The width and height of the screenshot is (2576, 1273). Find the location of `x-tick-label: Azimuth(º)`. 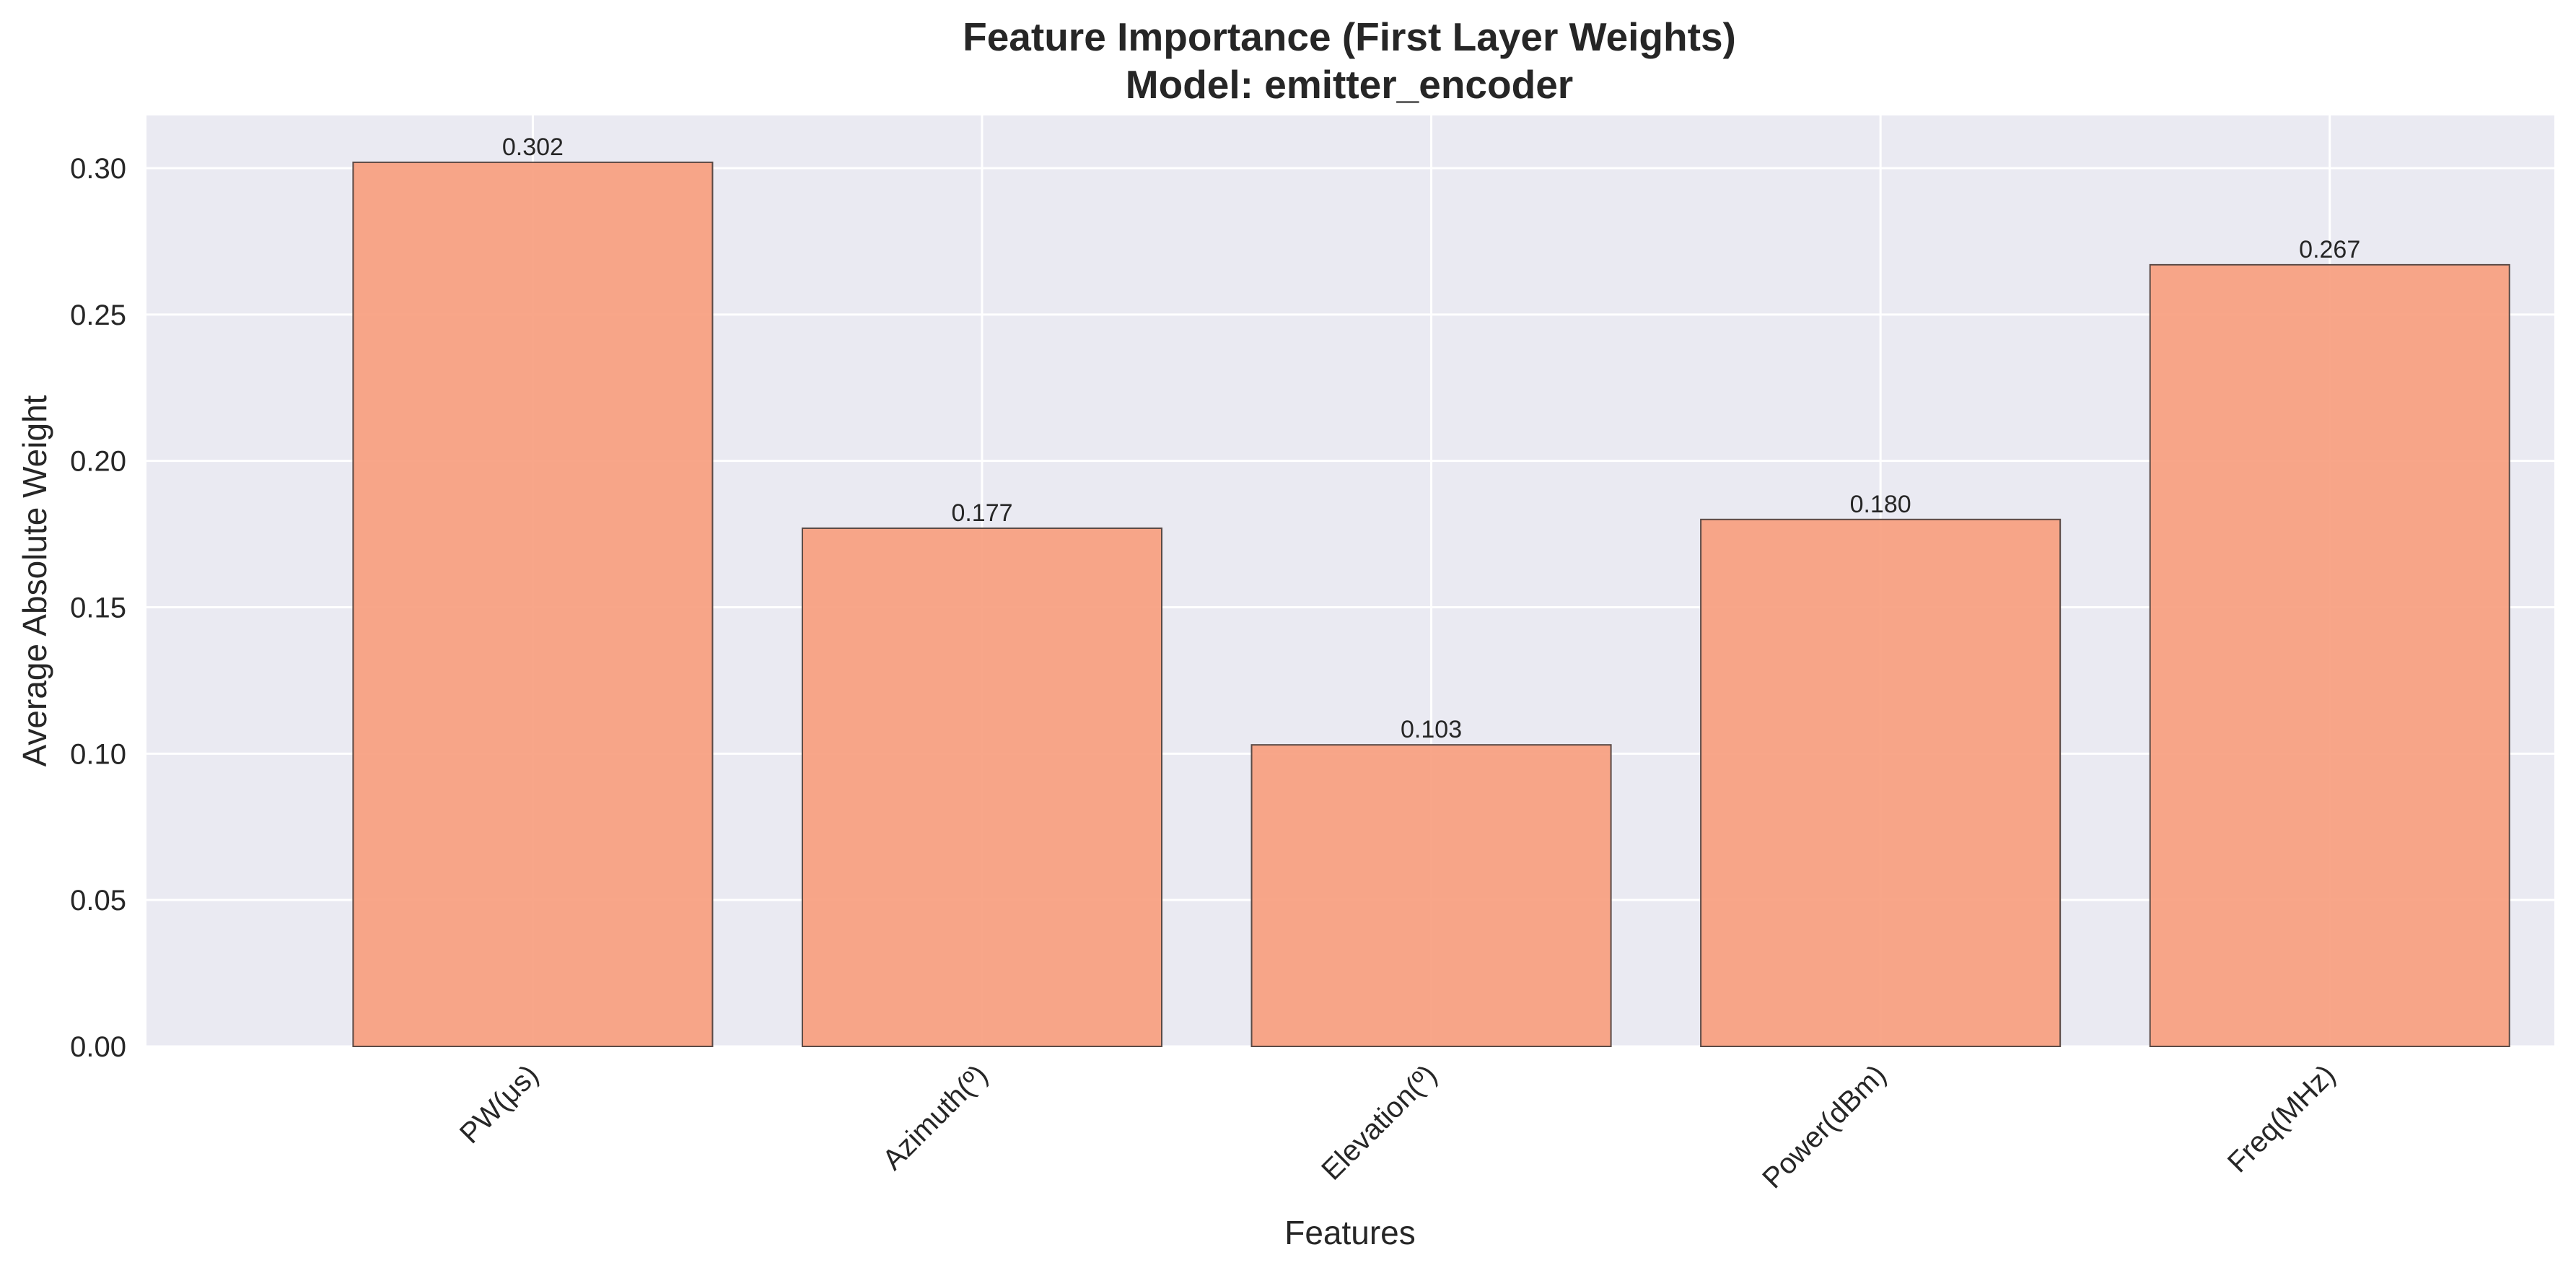

x-tick-label: Azimuth(º) is located at coordinates (935, 1117).